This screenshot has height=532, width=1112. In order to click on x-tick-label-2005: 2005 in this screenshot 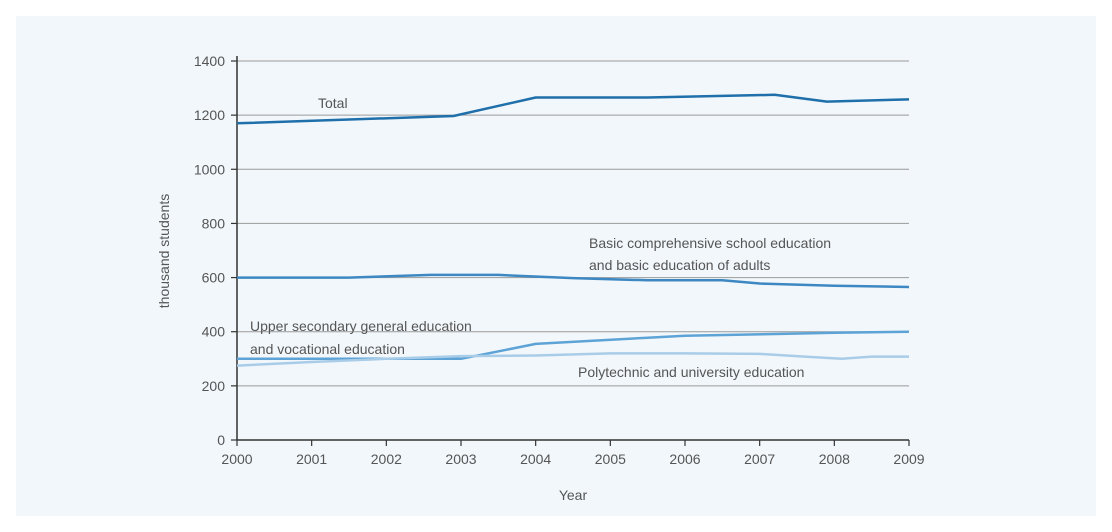, I will do `click(610, 459)`.